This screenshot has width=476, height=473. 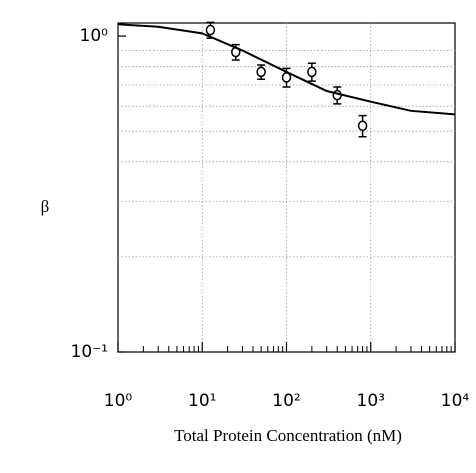 What do you see at coordinates (202, 401) in the screenshot?
I see `x-tick-label: 10¹` at bounding box center [202, 401].